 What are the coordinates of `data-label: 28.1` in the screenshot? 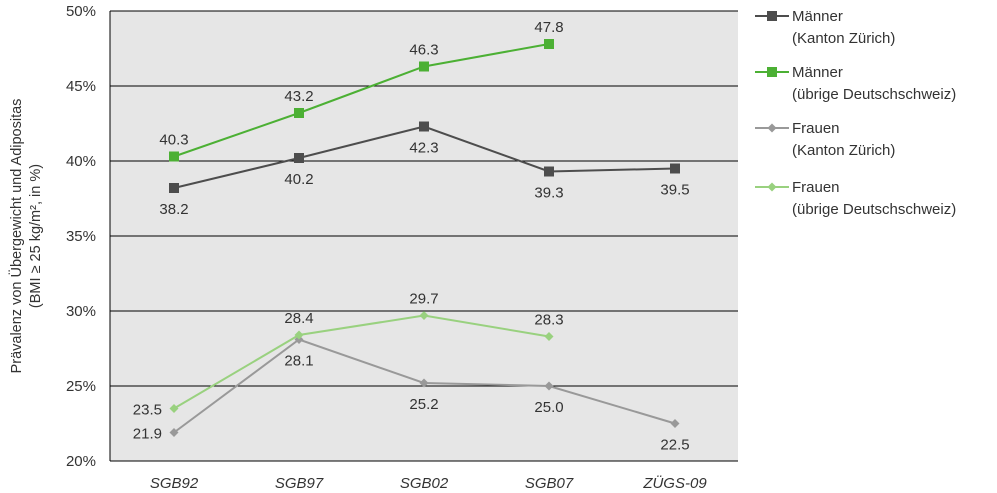 It's located at (298, 361).